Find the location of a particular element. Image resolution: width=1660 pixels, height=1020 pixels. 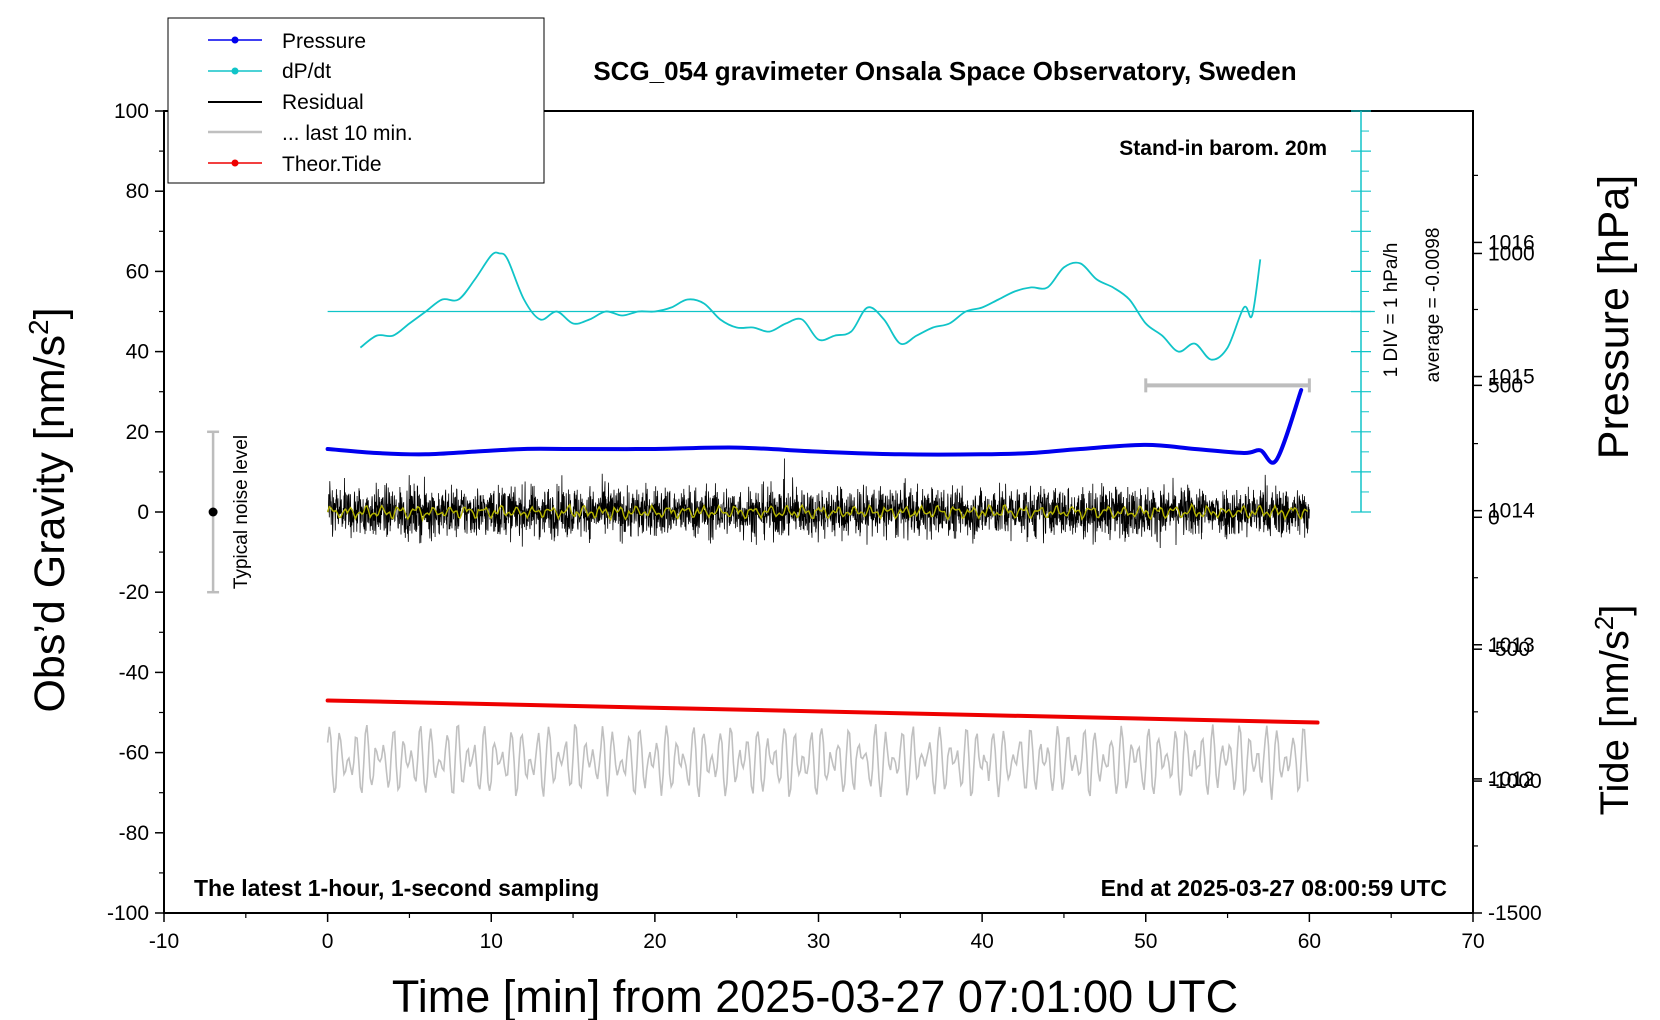

noise-bar-center-dot is located at coordinates (213, 512).